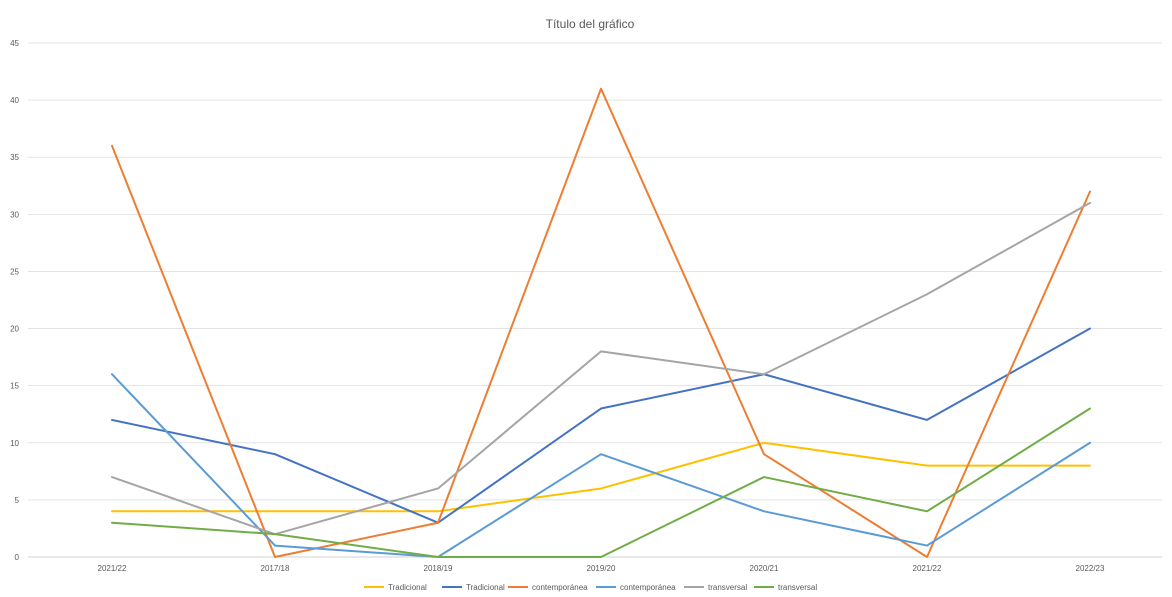 This screenshot has height=597, width=1172. Describe the element at coordinates (17, 557) in the screenshot. I see `y-tick-label: 0` at that location.